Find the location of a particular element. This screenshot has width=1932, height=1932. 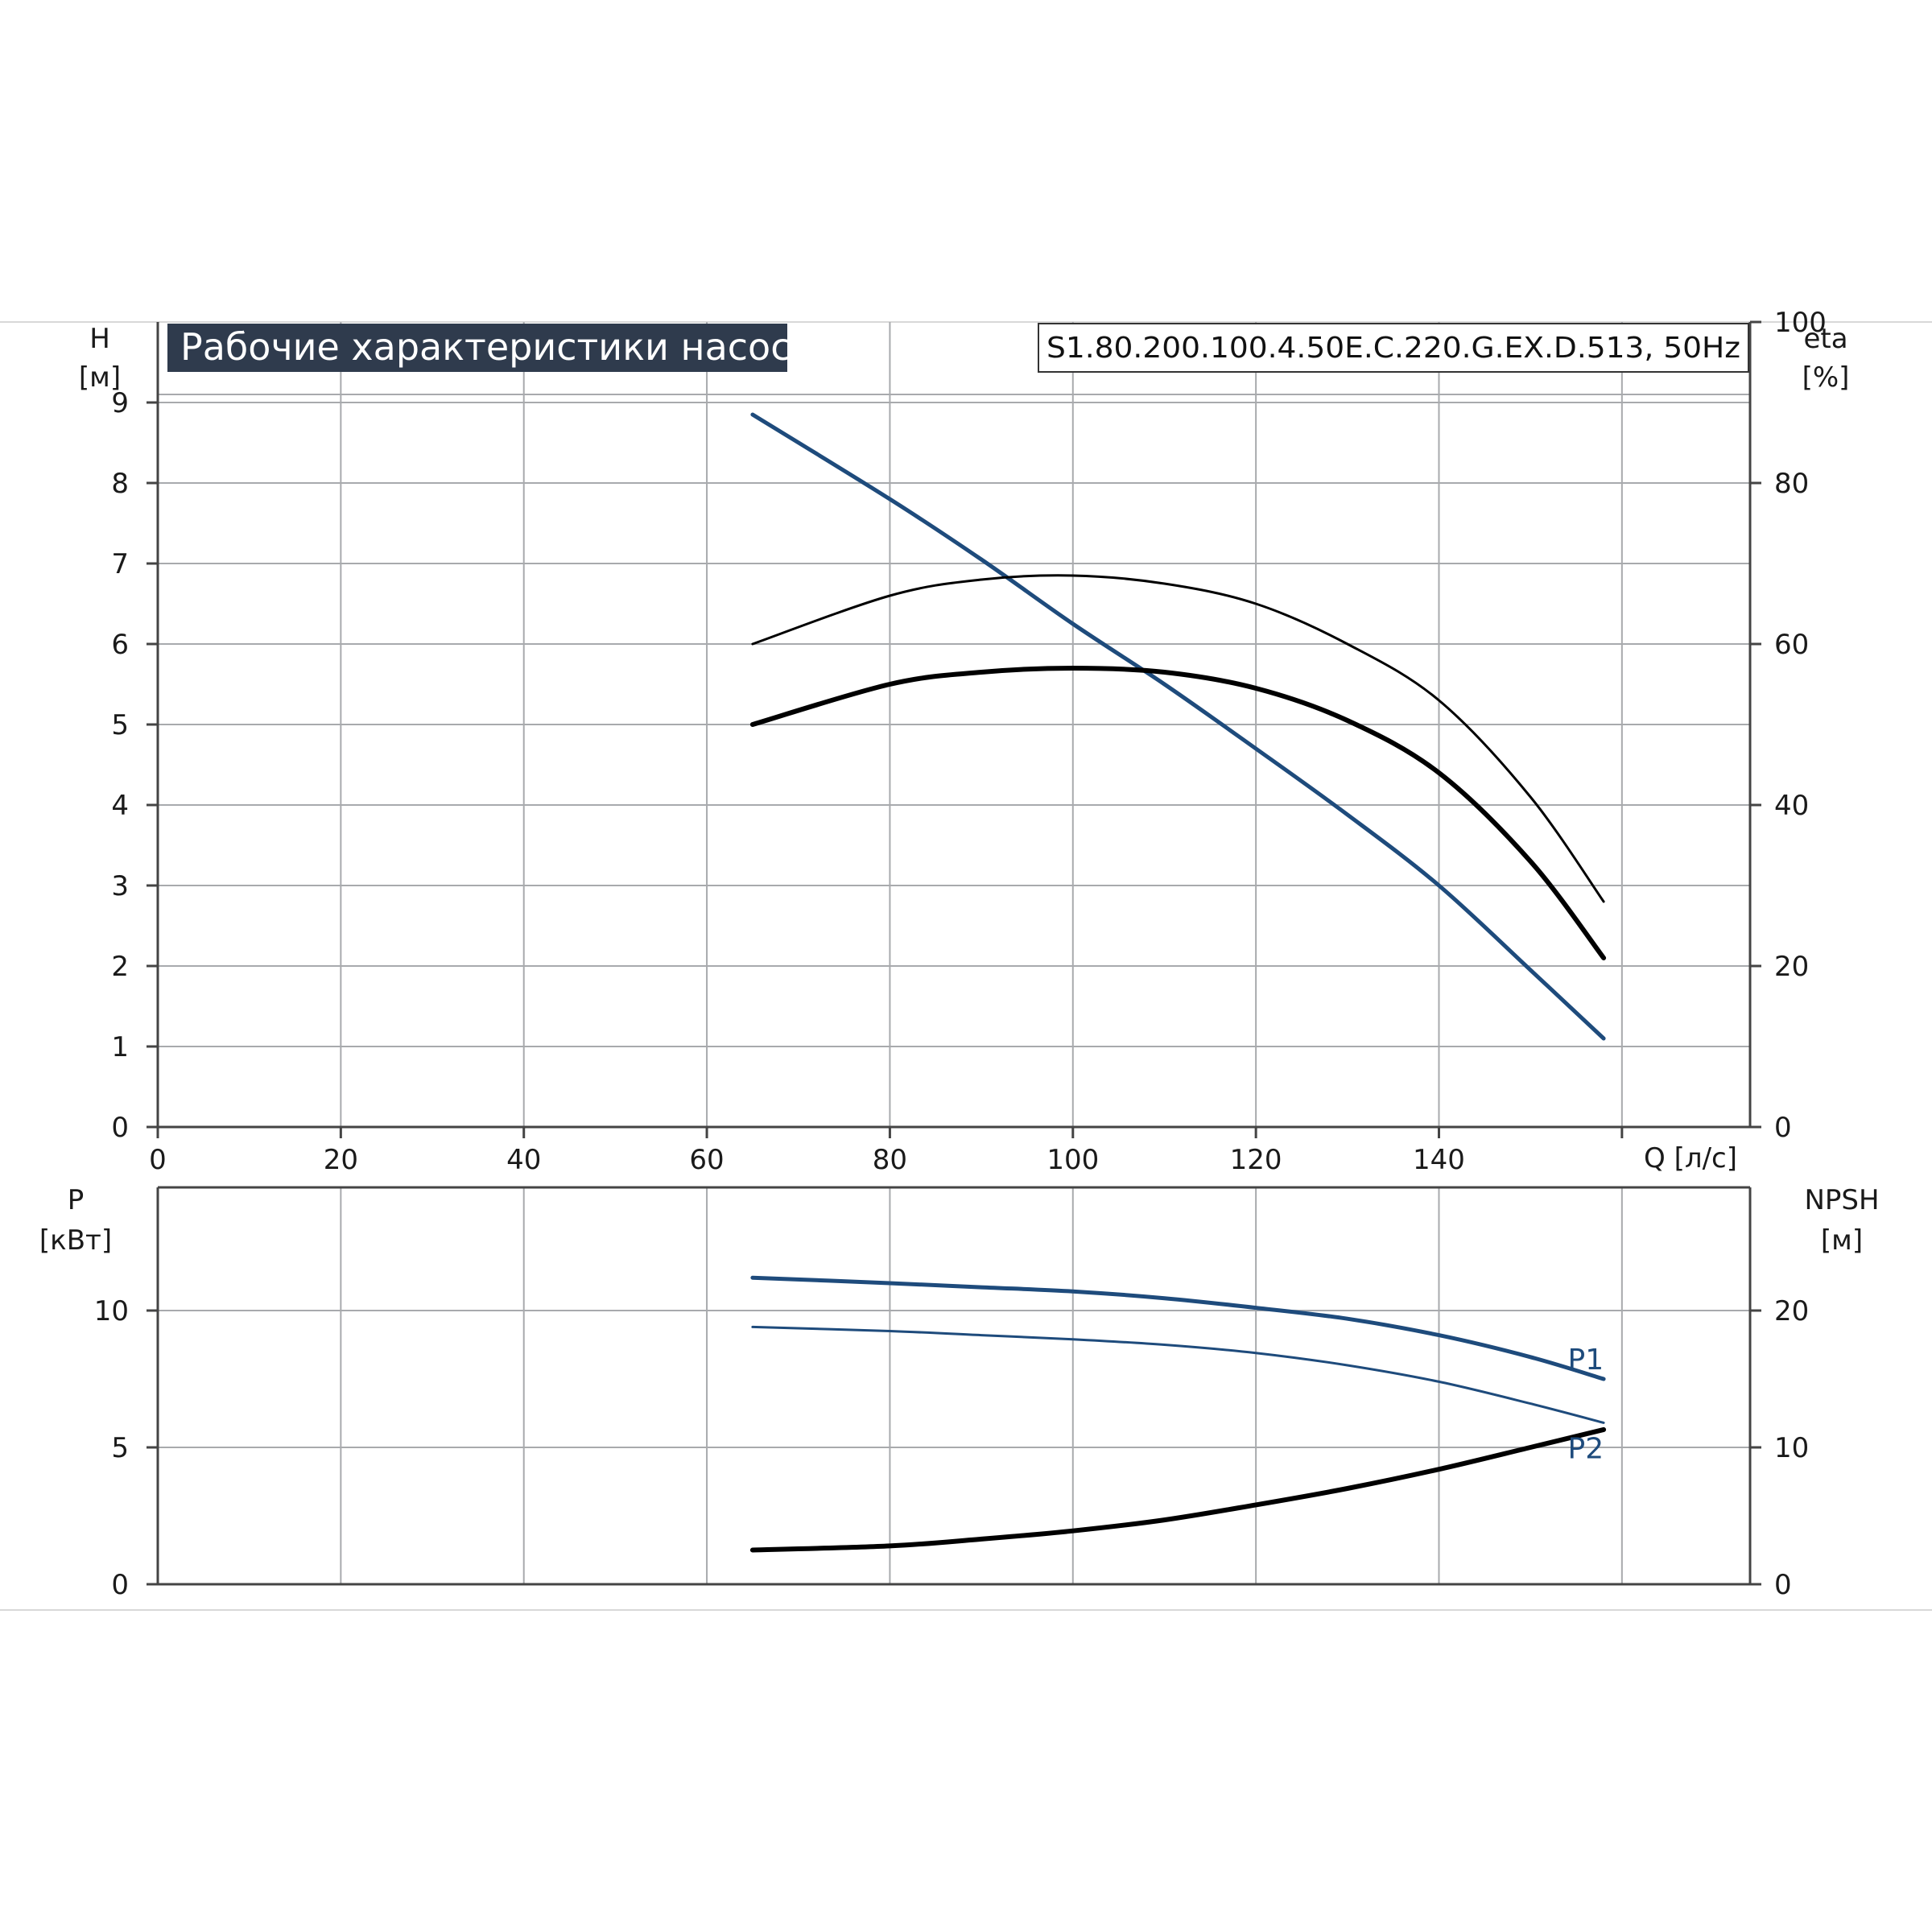

h-tick-label: 8 is located at coordinates (120, 484).